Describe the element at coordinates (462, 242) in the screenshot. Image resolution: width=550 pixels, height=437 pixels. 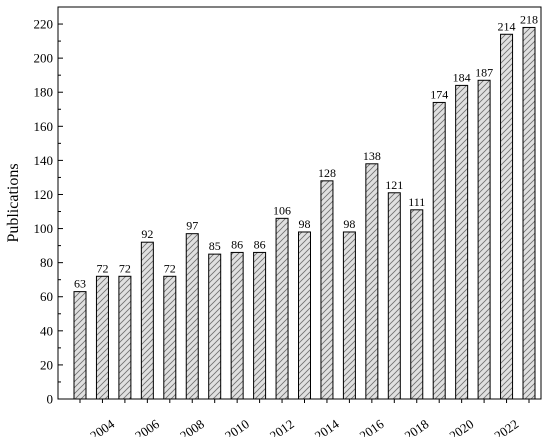
I see `bar-2020` at that location.